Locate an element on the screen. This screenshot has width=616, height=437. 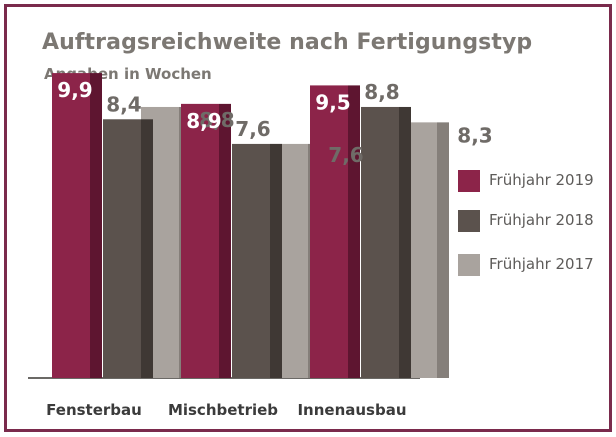
bar-innenausbau-frühjahr-2019 is located at coordinates (335, 232).